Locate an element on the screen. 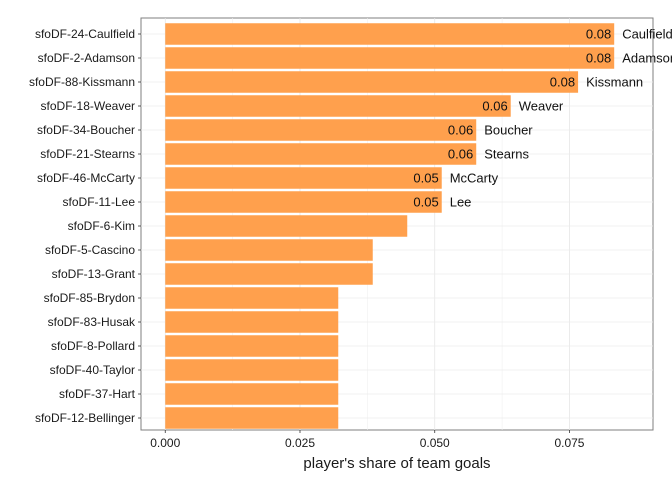  y-tick-label: sfoDF-83-Husak is located at coordinates (92, 322).